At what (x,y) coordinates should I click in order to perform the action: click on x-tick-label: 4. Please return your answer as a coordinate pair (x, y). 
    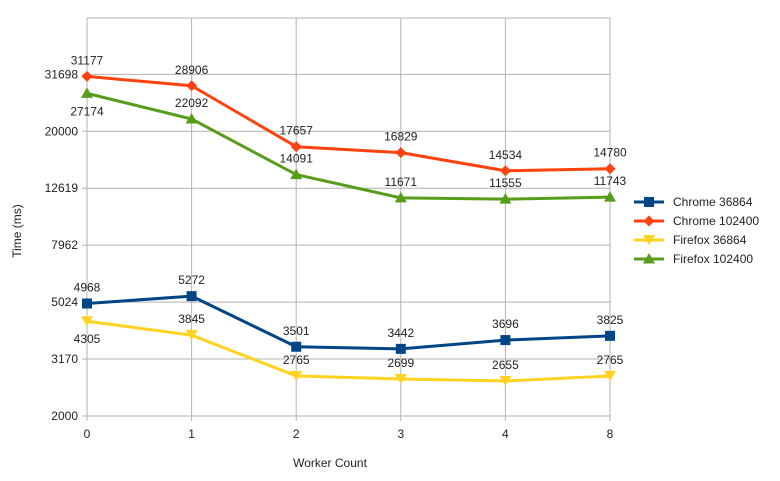
    Looking at the image, I should click on (505, 434).